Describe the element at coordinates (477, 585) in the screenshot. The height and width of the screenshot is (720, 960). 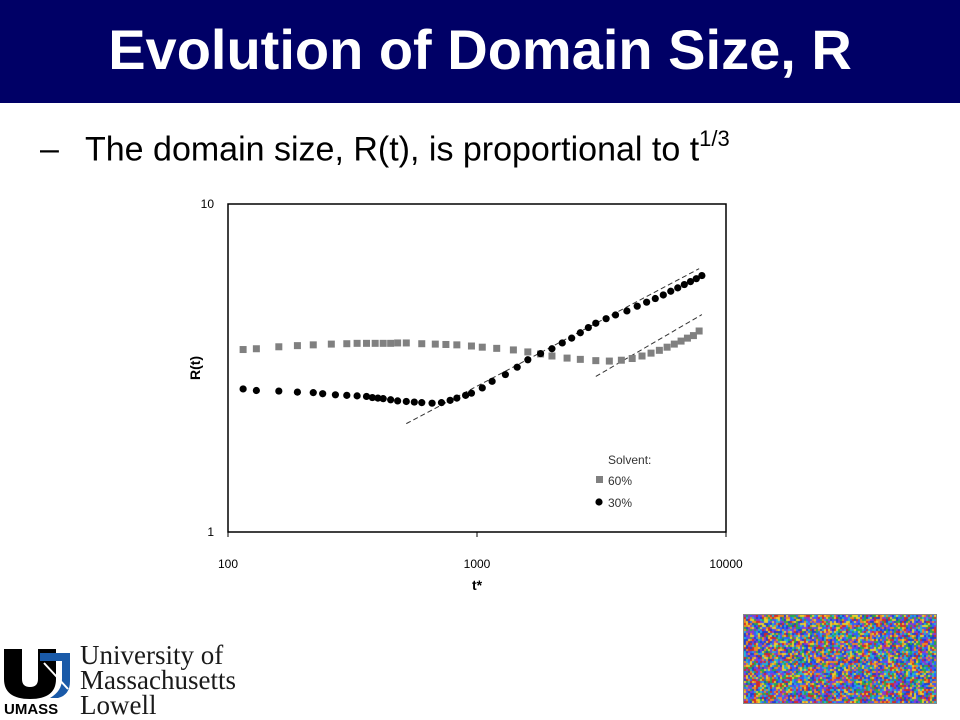
I see `x-axis-label: t*` at that location.